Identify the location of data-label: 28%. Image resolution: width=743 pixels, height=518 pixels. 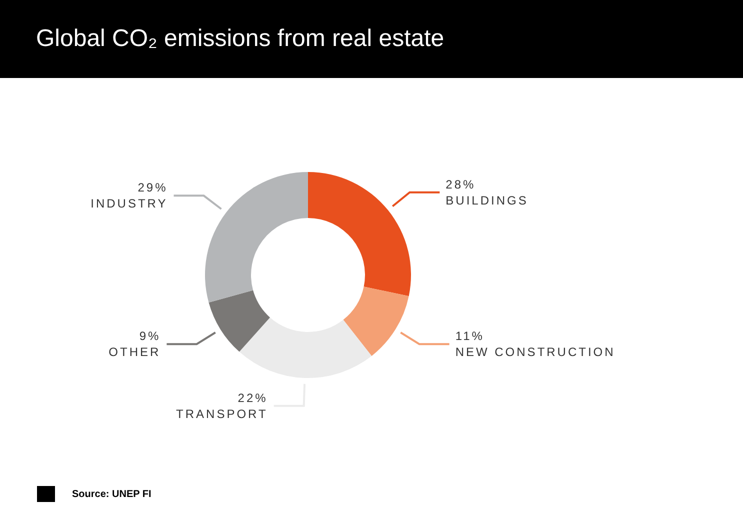
(461, 184).